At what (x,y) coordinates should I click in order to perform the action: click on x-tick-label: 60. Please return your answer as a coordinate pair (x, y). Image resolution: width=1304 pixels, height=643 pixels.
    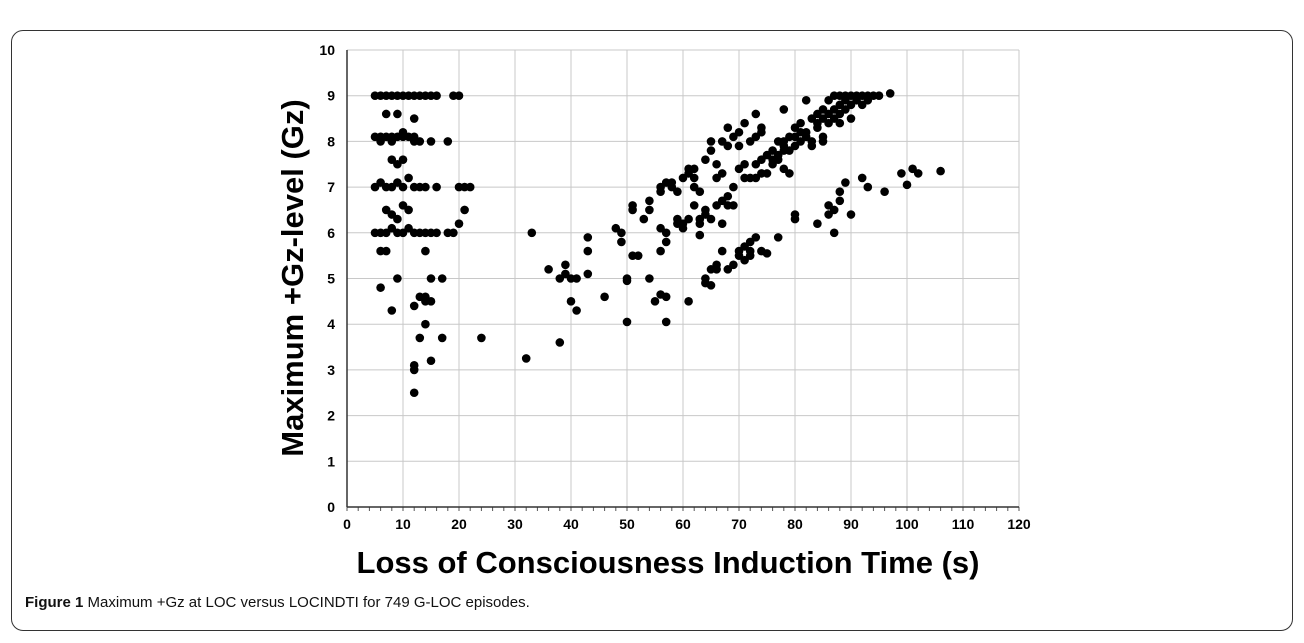
    Looking at the image, I should click on (683, 524).